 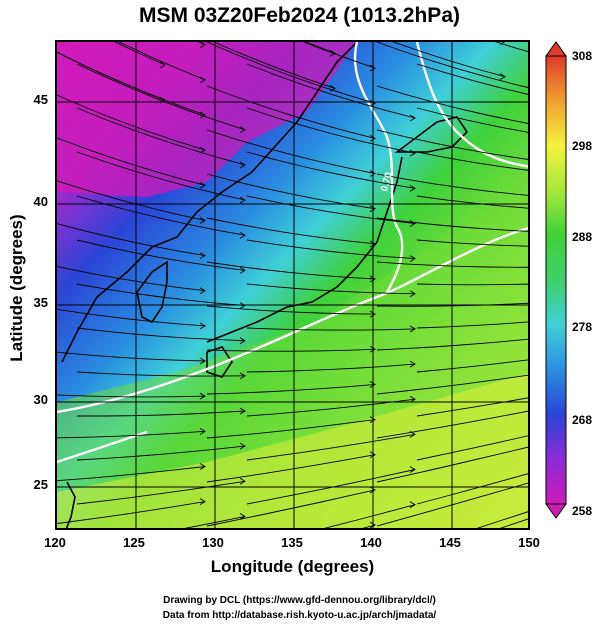 What do you see at coordinates (40, 399) in the screenshot?
I see `y-tick-30: 30` at bounding box center [40, 399].